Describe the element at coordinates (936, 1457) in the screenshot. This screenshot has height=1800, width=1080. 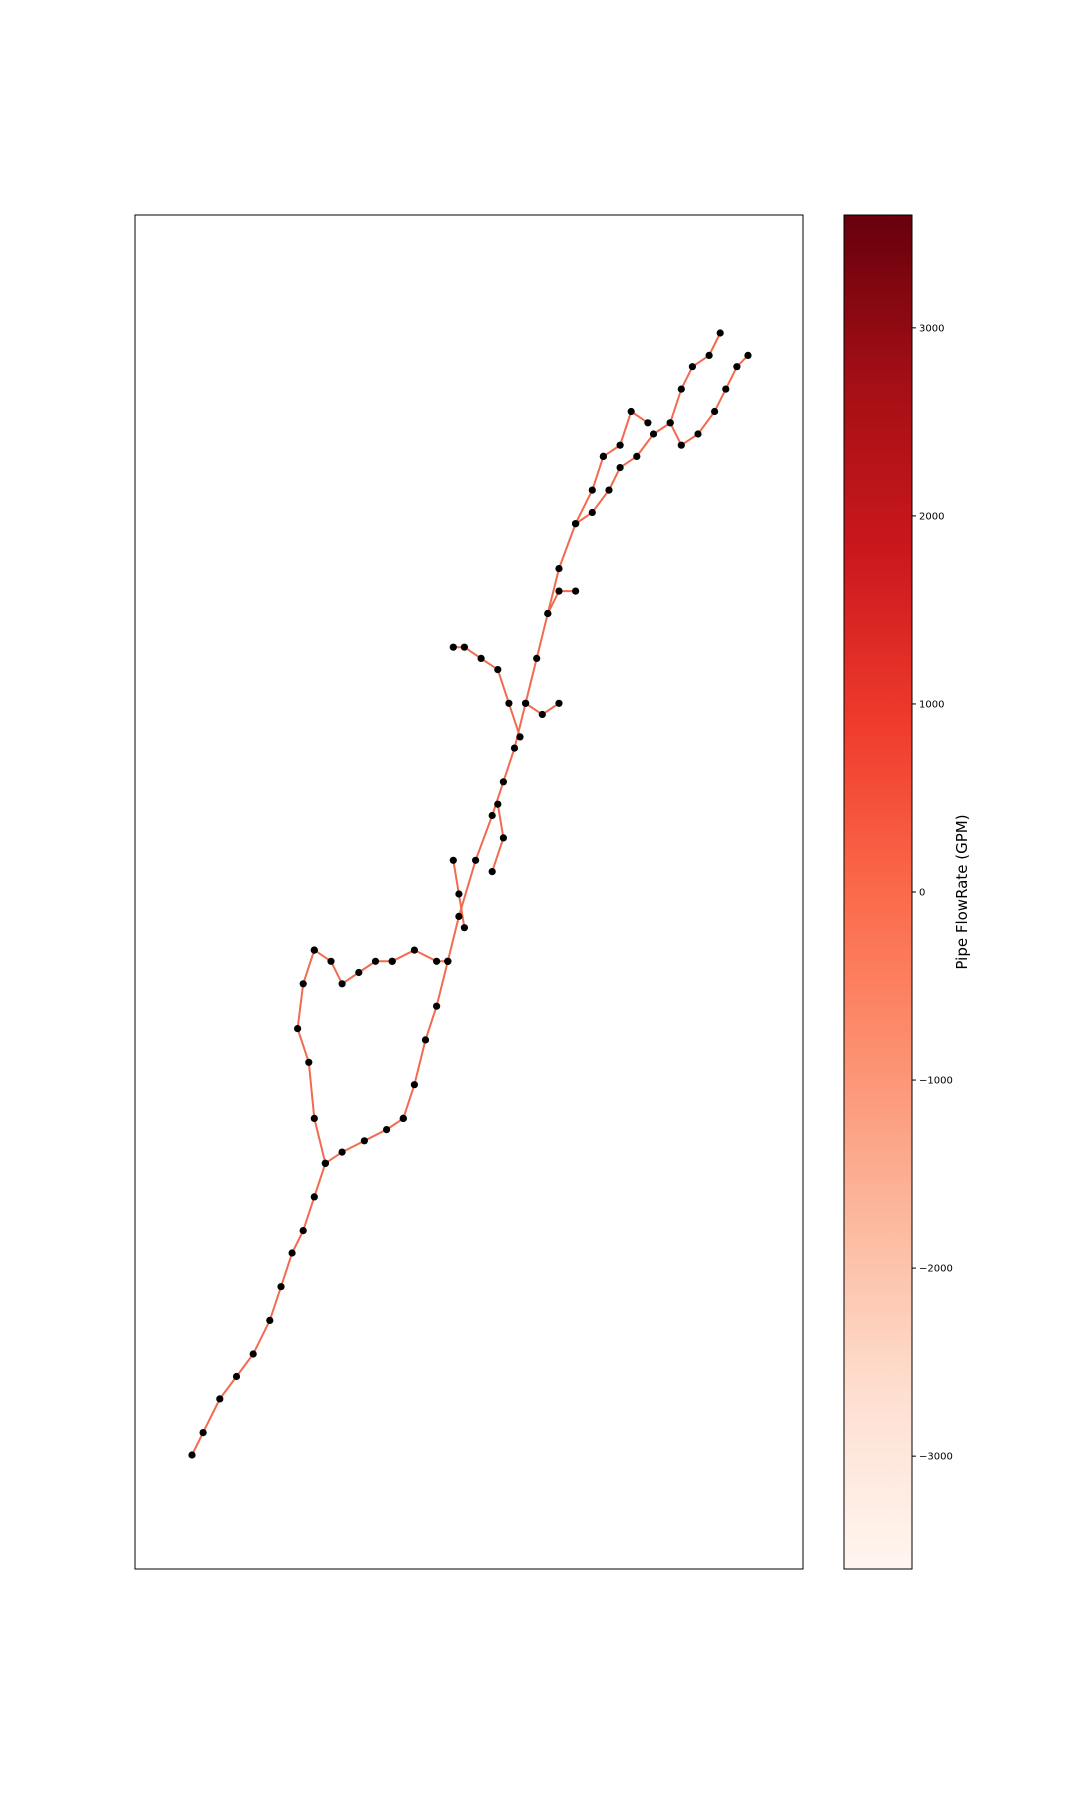
I see `colorbar-tick-label: −3000` at that location.